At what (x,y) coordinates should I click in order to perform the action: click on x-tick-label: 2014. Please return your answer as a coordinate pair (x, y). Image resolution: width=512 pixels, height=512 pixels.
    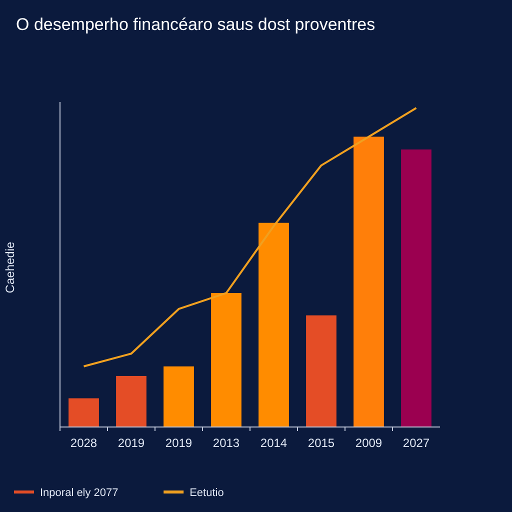
    Looking at the image, I should click on (274, 443).